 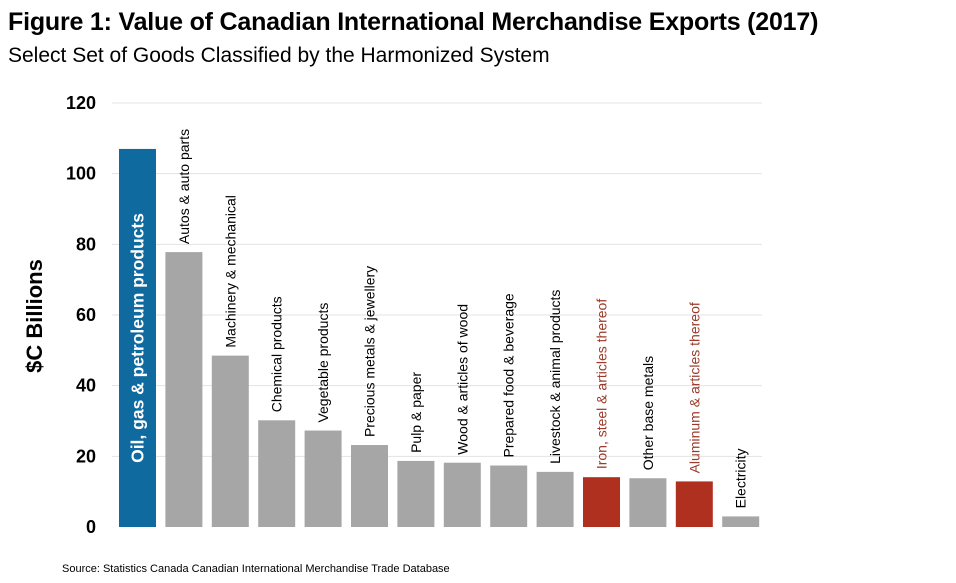 What do you see at coordinates (555, 377) in the screenshot?
I see `category-label: Livestock & animal products` at bounding box center [555, 377].